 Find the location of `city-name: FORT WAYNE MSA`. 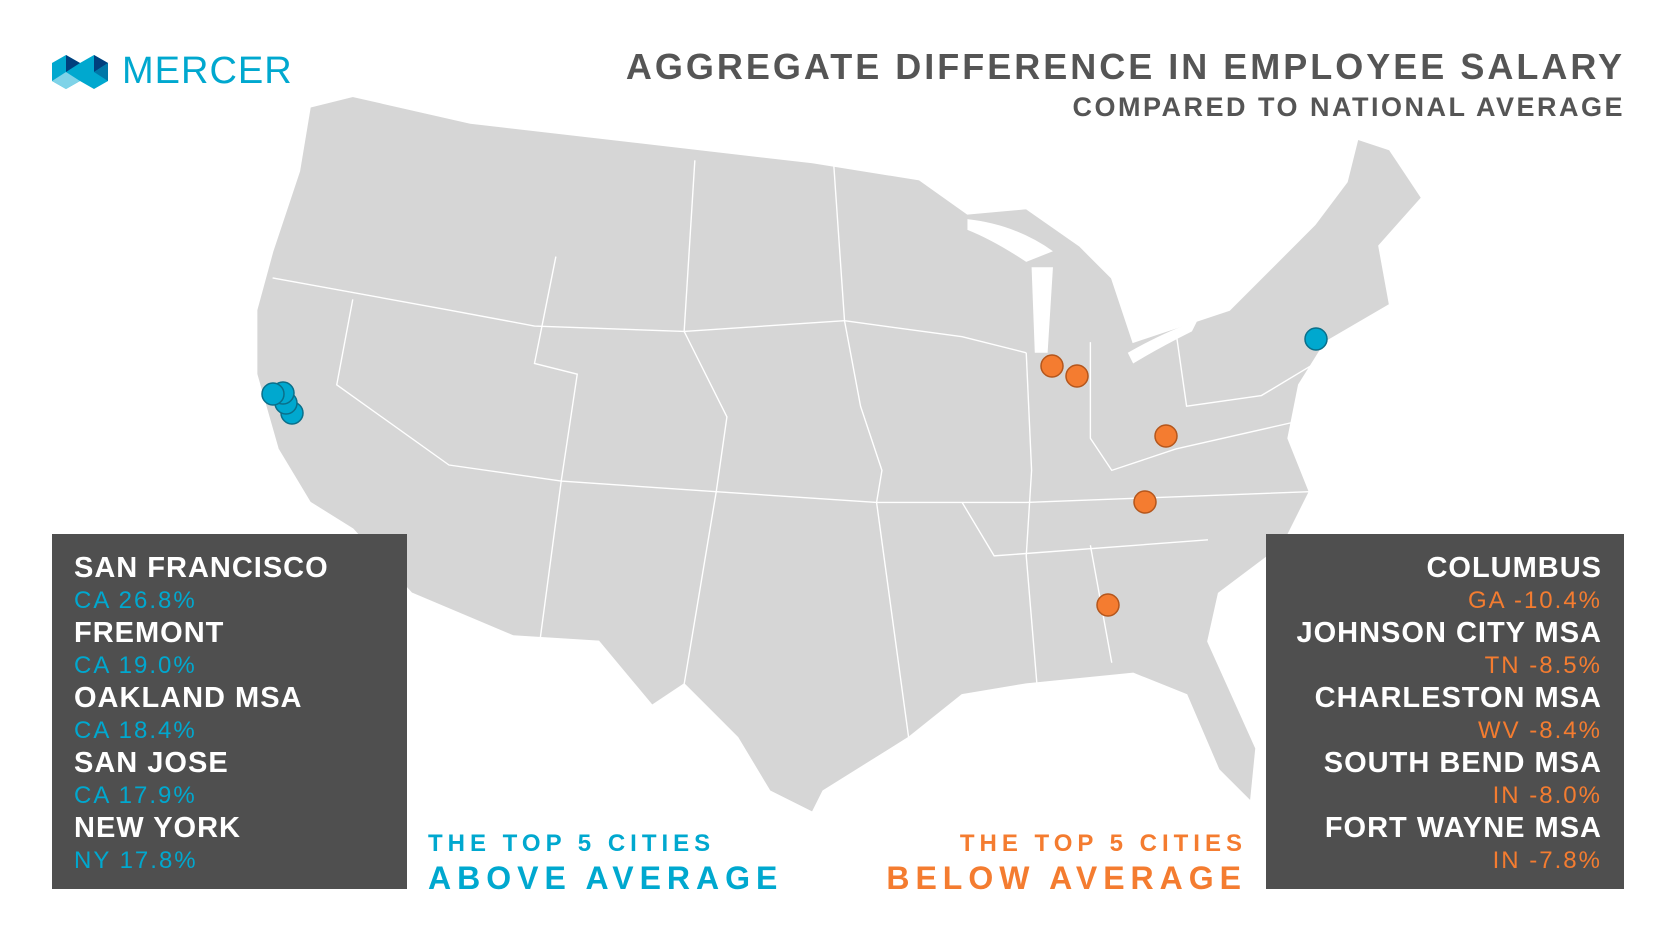

city-name: FORT WAYNE MSA is located at coordinates (1463, 828).